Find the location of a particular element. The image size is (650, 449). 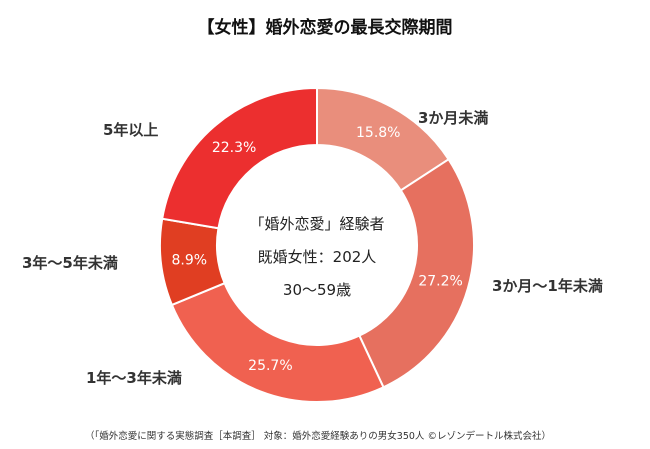

category-label-2: 3か月～1年未満 is located at coordinates (547, 286).